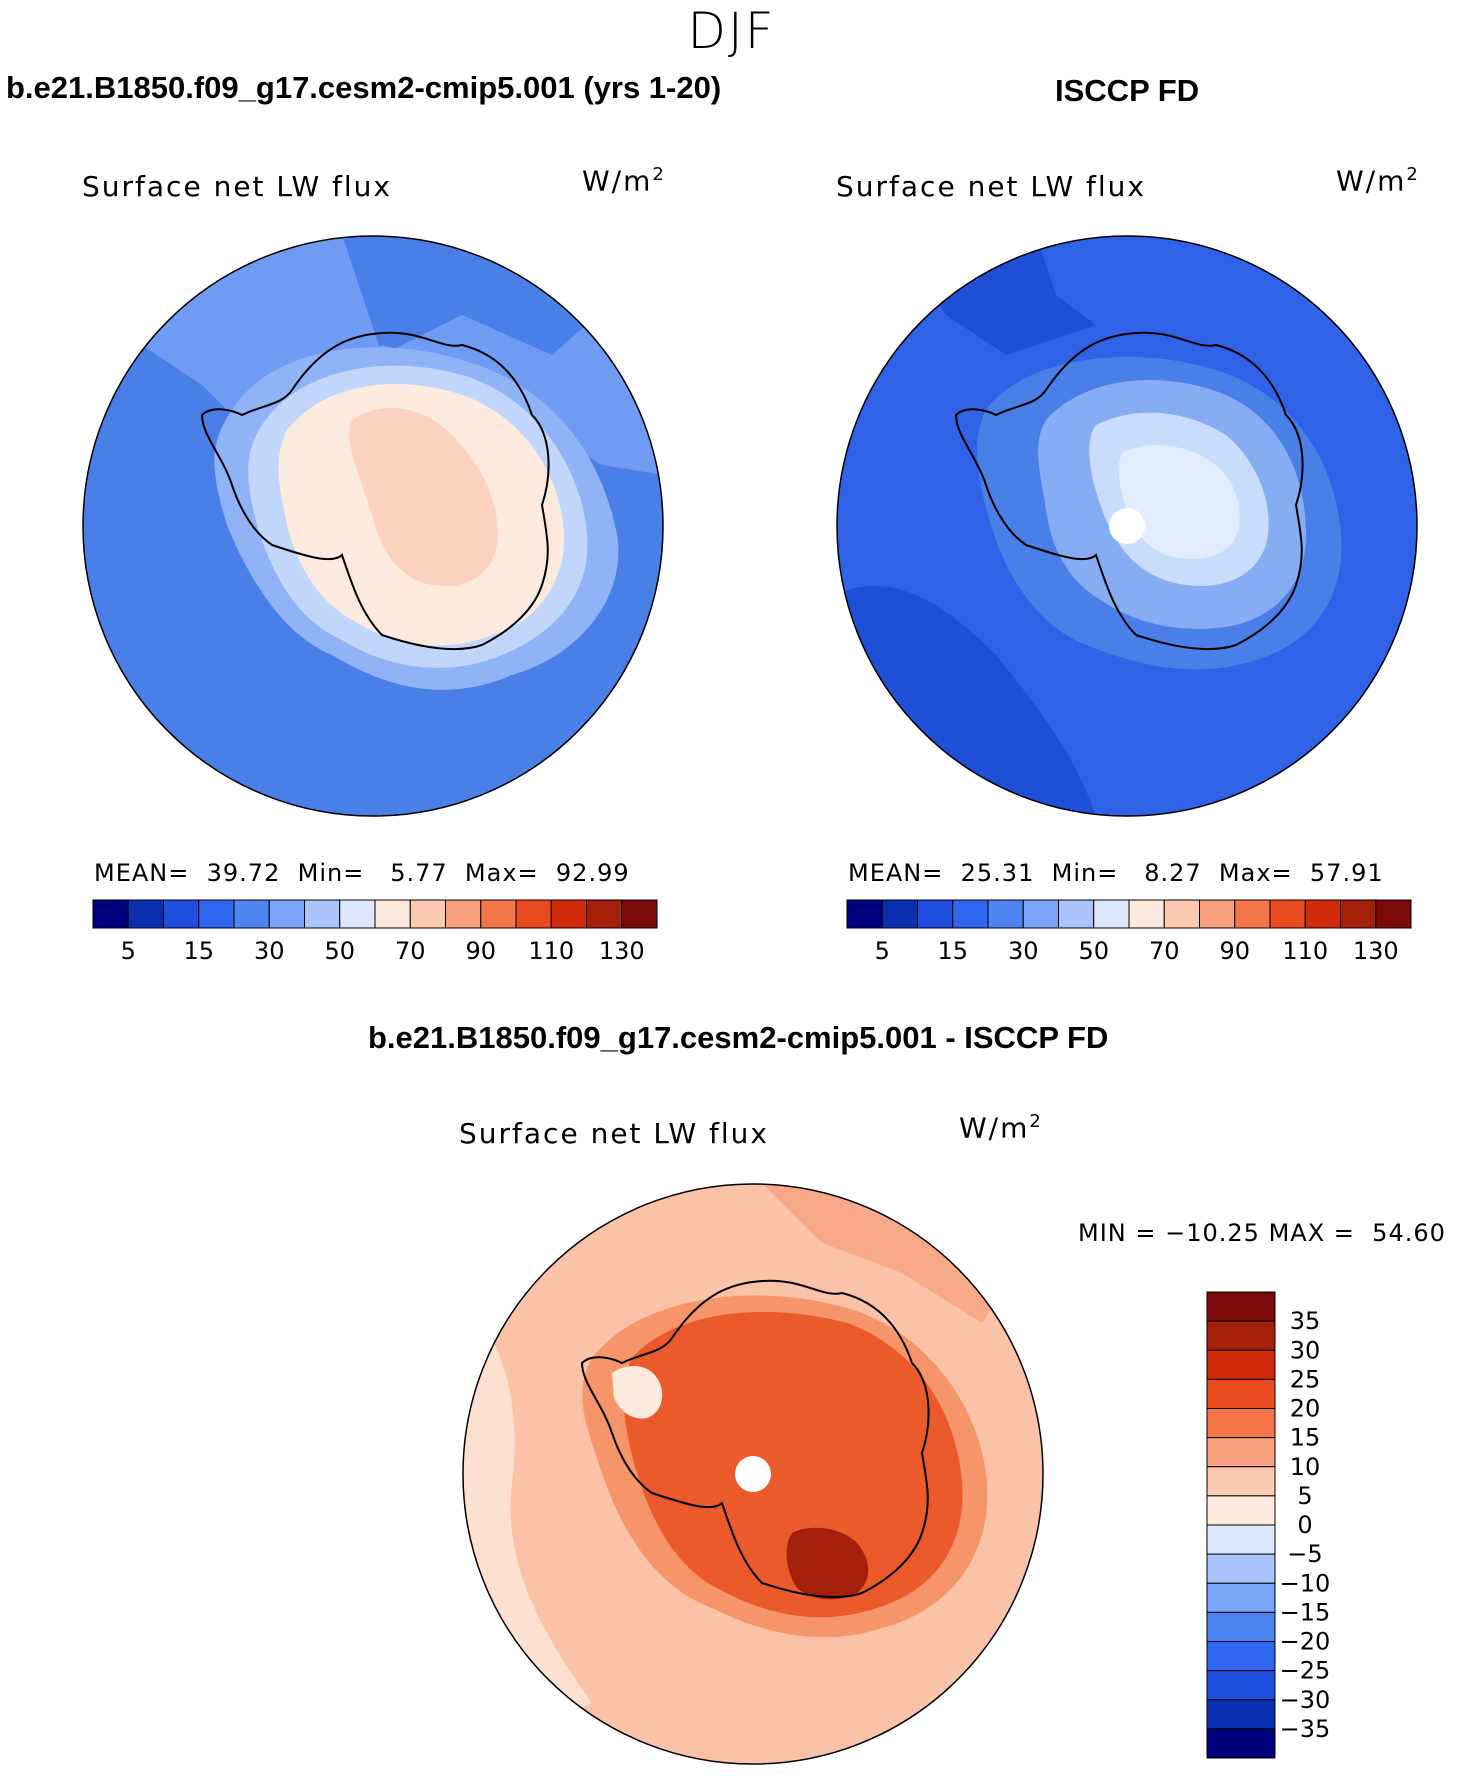 The height and width of the screenshot is (1776, 1463). What do you see at coordinates (622, 951) in the screenshot?
I see `model-colorbar-tick-label: 130` at bounding box center [622, 951].